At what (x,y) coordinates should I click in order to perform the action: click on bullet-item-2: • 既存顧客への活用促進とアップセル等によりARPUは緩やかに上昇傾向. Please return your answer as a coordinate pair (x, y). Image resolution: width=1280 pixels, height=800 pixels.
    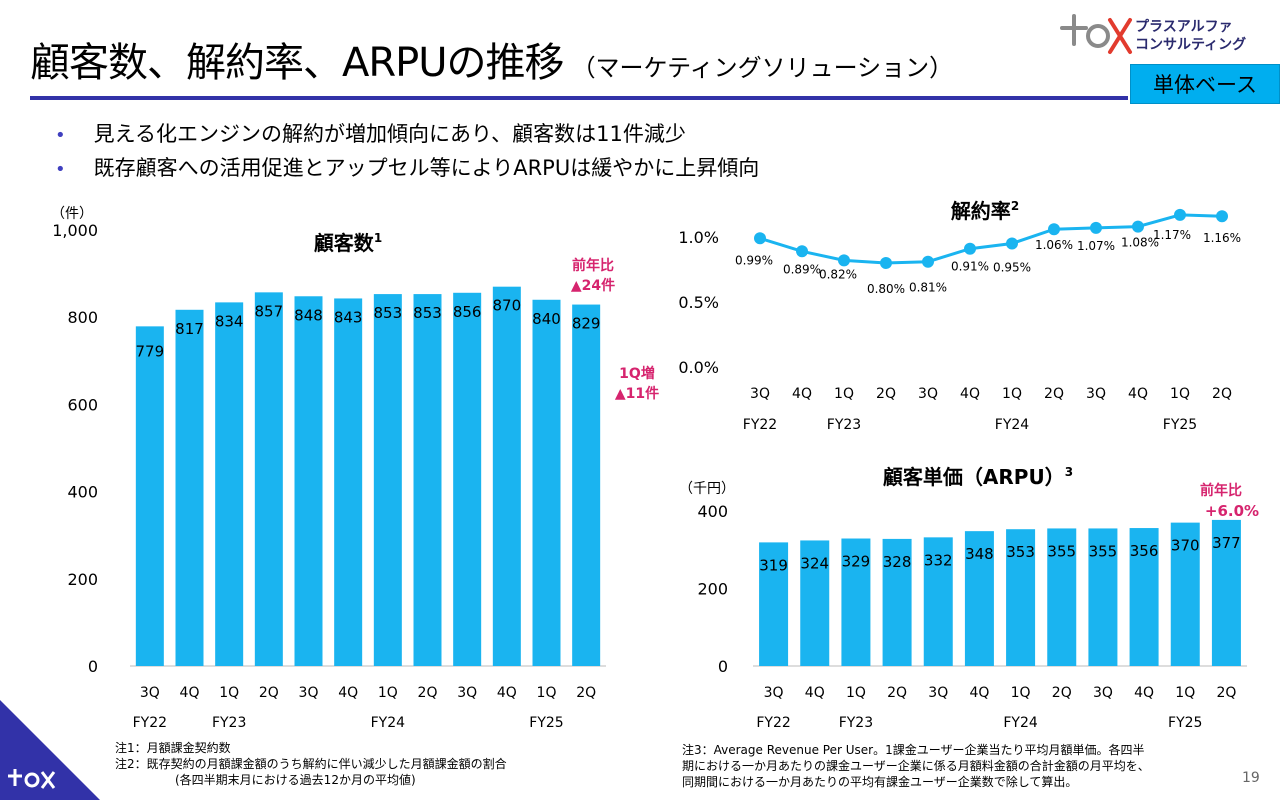
    Looking at the image, I should click on (407, 167).